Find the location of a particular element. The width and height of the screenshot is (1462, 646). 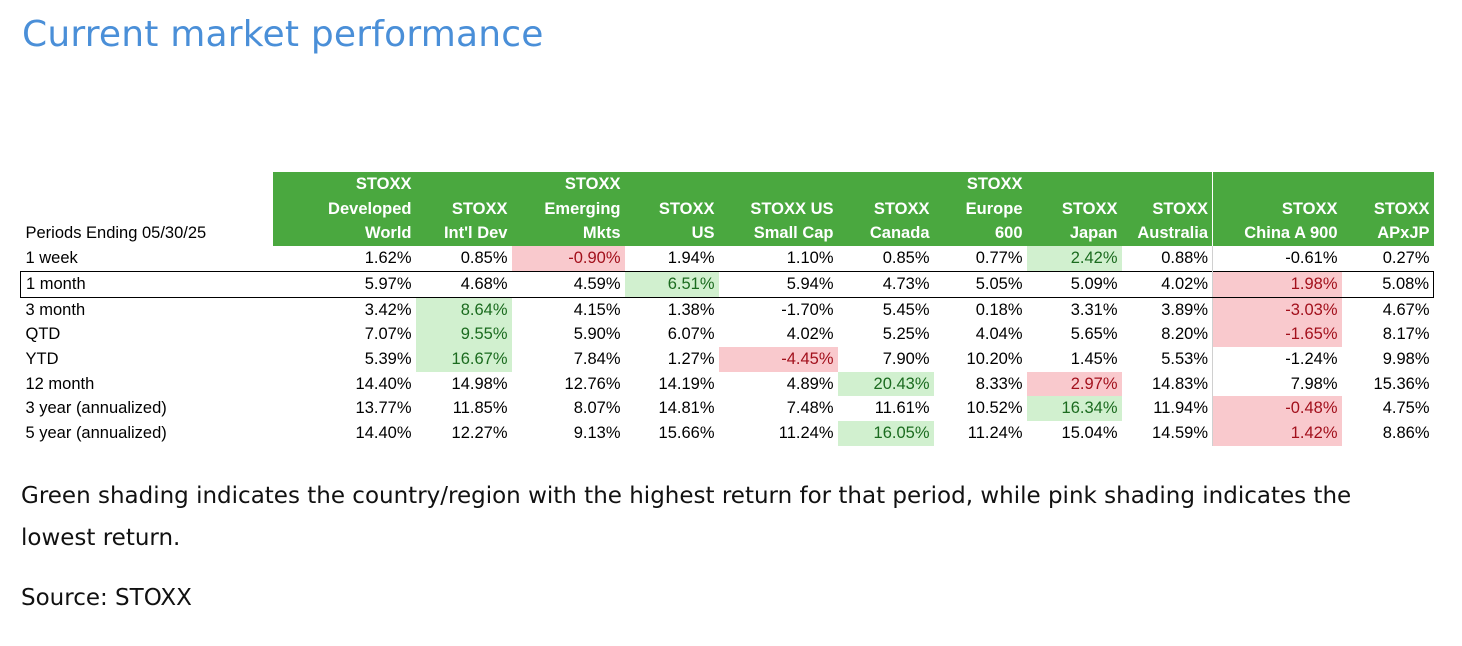

column-header-line: World is located at coordinates (344, 234).